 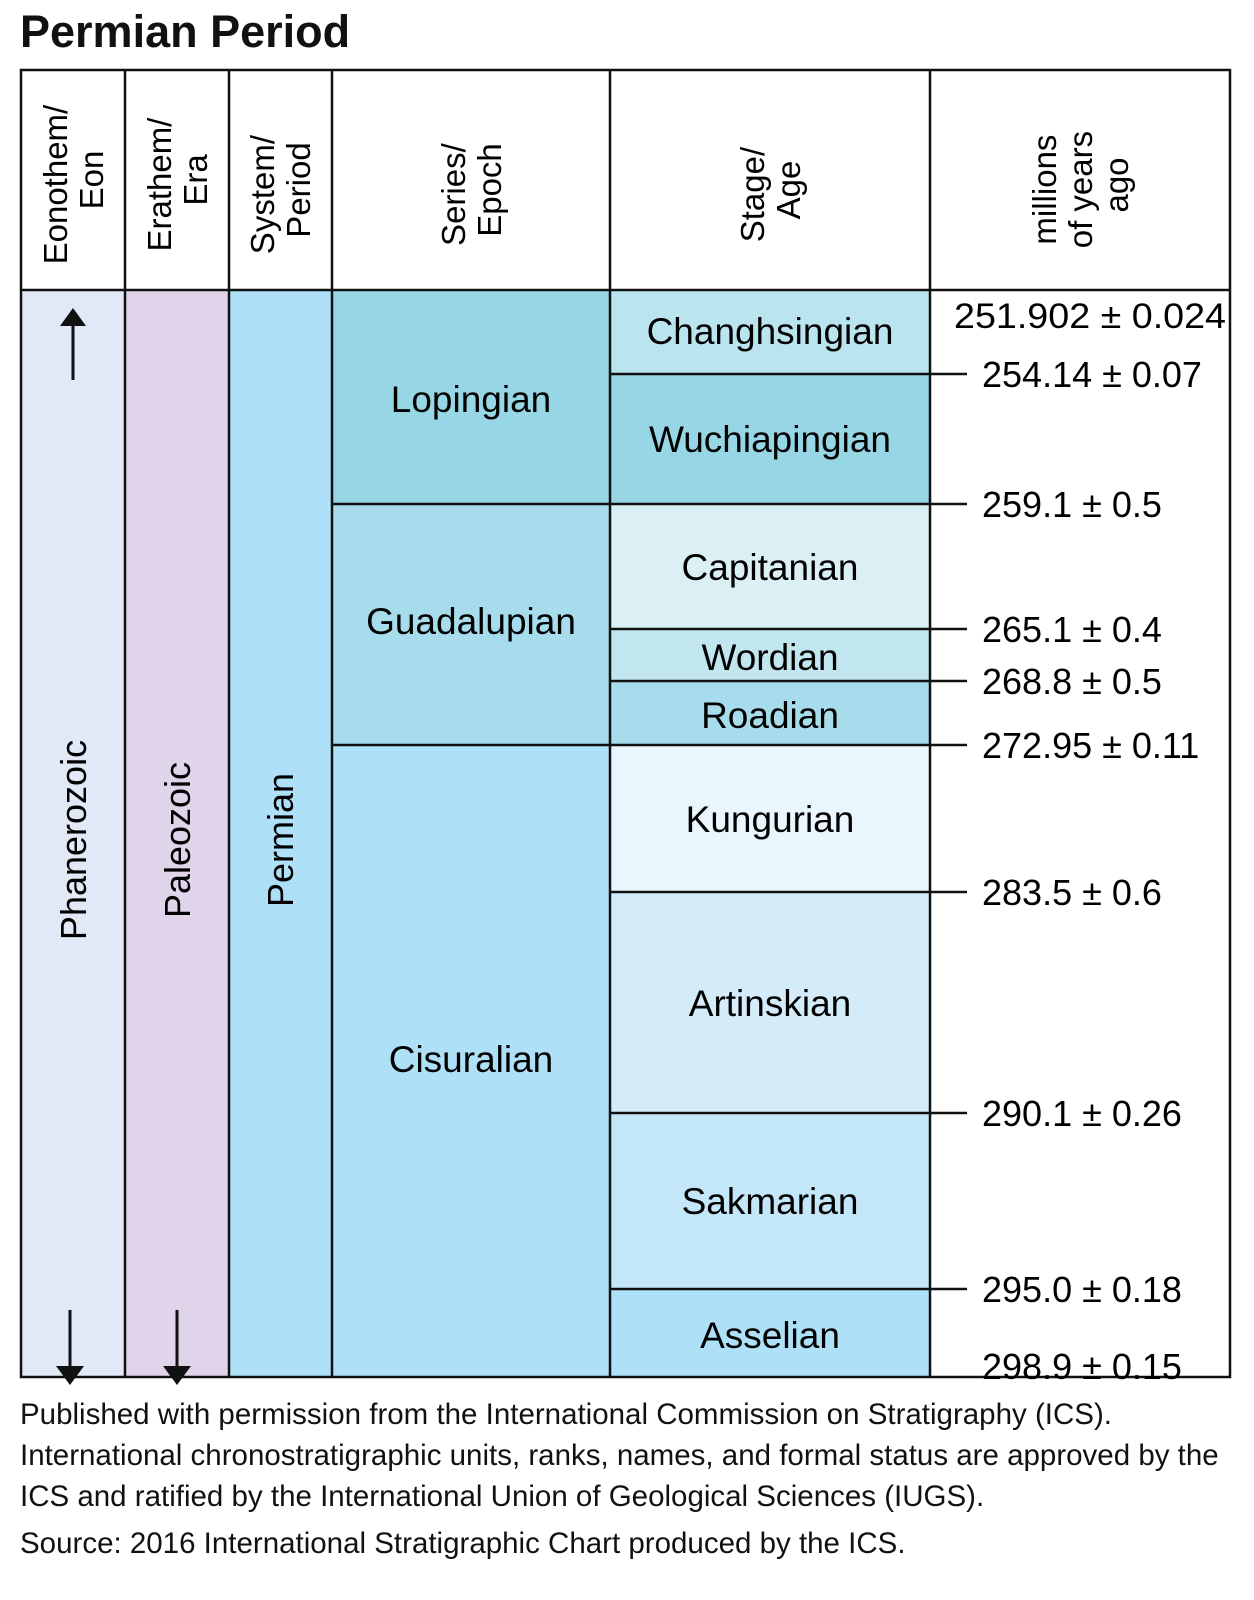 I want to click on epoch-fill-lopingian, so click(x=471, y=397).